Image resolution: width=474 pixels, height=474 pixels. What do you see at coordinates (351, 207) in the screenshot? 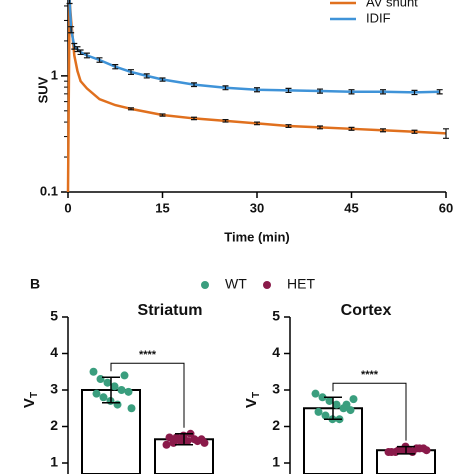
I see `x-tick-label: 45` at bounding box center [351, 207].